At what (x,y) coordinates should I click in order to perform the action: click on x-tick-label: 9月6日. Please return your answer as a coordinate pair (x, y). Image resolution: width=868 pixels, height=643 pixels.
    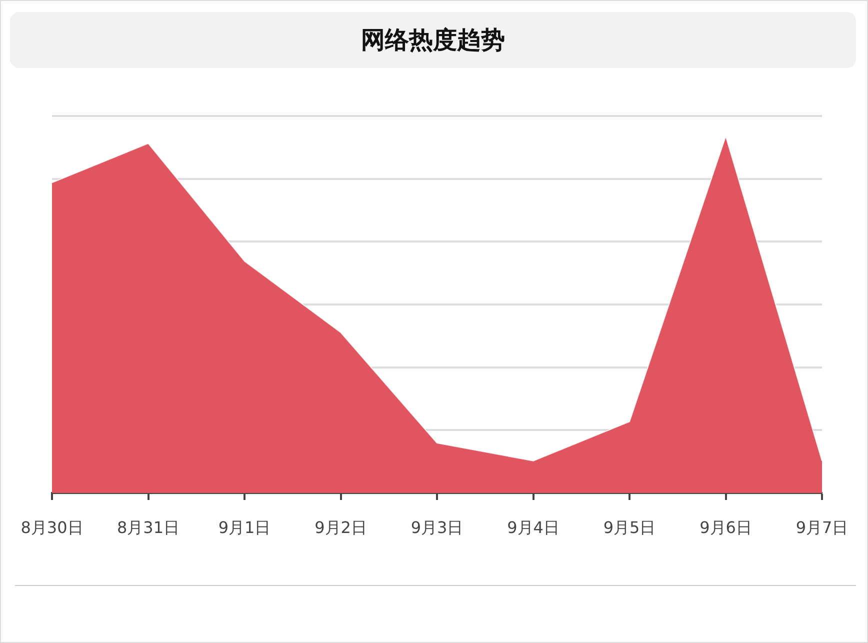
    Looking at the image, I should click on (726, 527).